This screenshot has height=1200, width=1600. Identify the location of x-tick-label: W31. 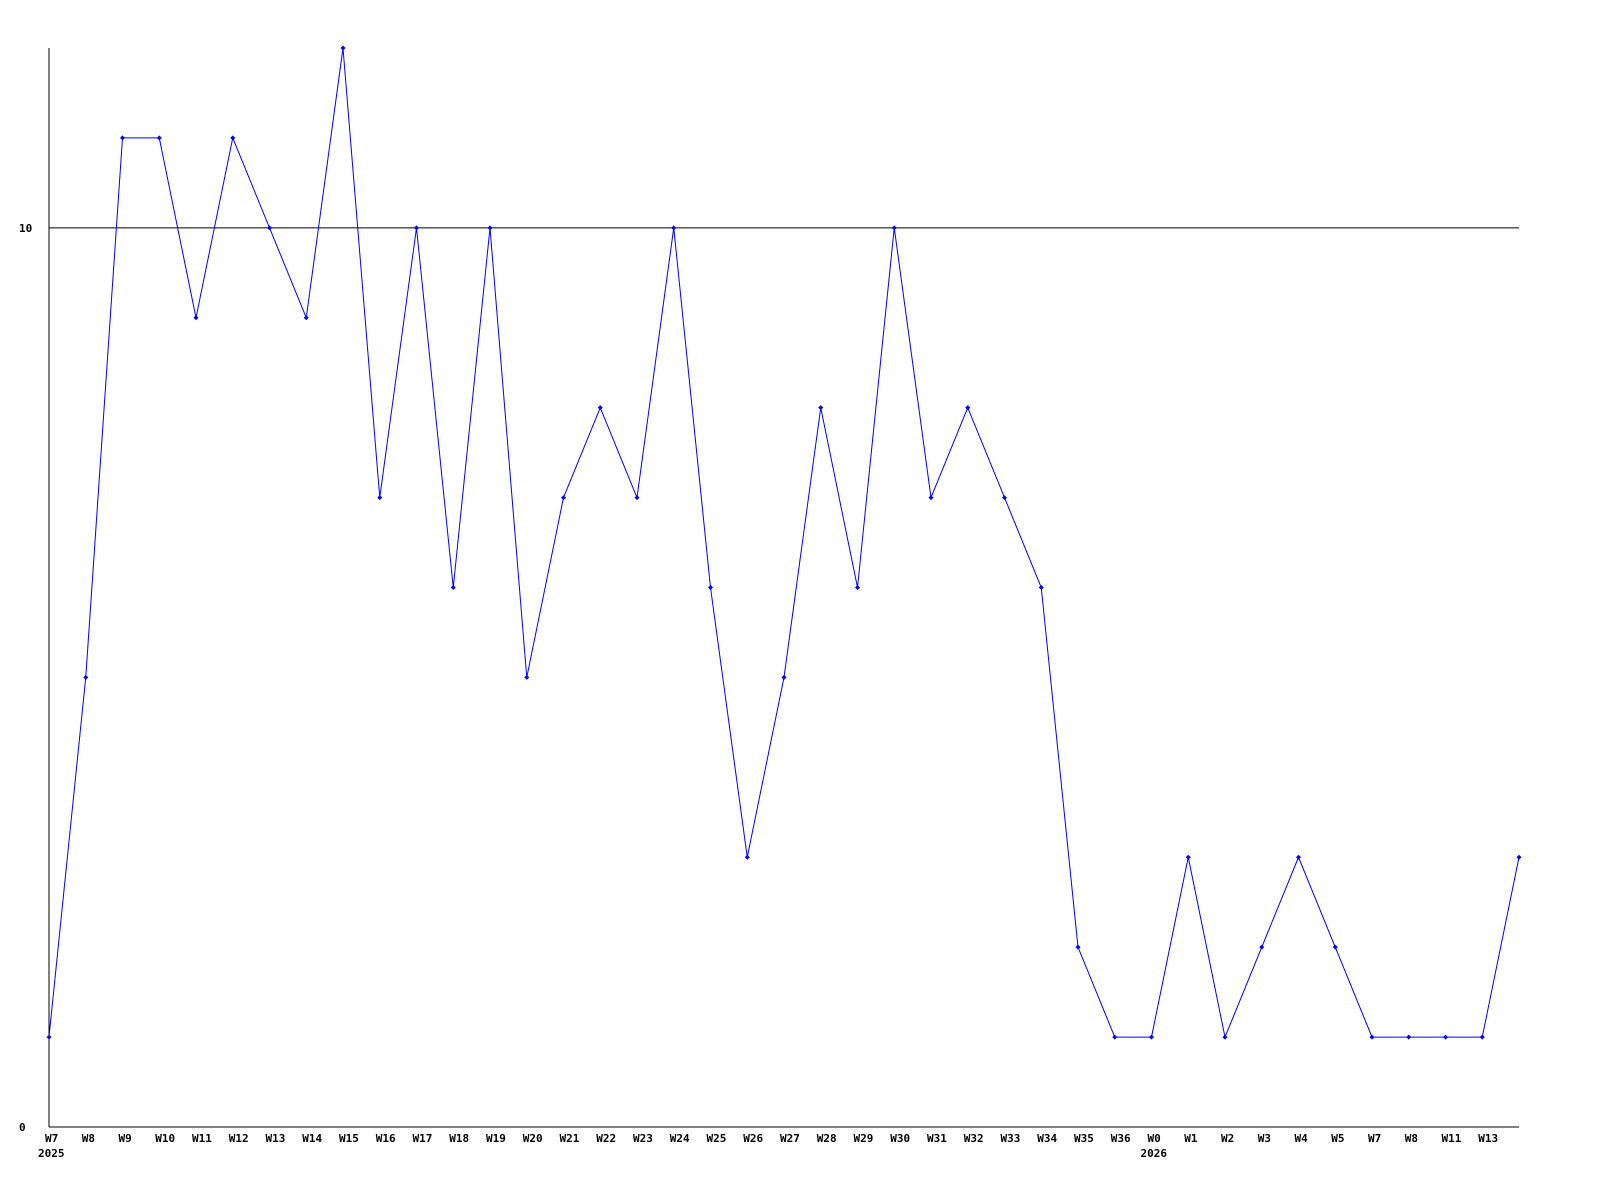
(937, 1138).